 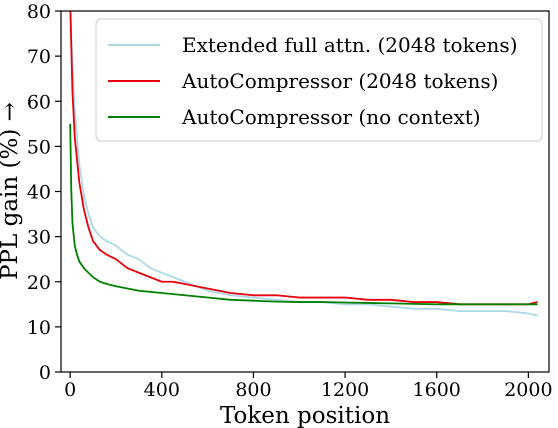 I want to click on y-axis-label: PPL gain (%) →, so click(x=11, y=191).